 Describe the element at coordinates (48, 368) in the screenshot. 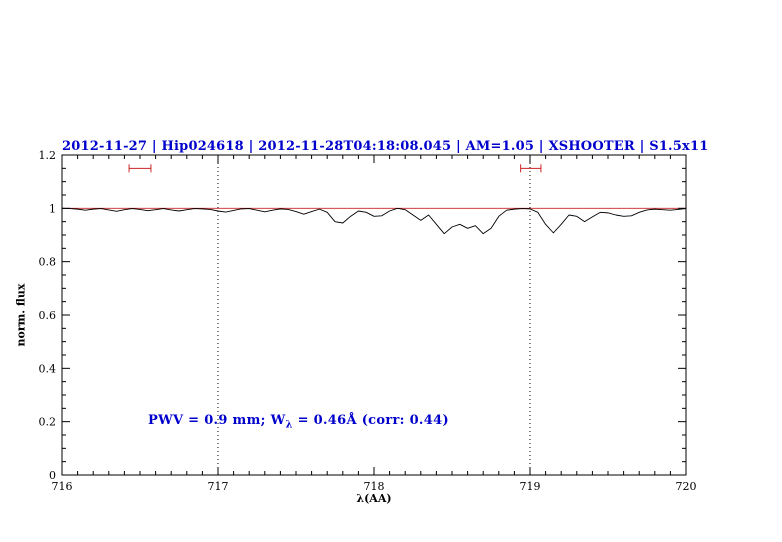

I see `y-tick-label: 0.4` at that location.